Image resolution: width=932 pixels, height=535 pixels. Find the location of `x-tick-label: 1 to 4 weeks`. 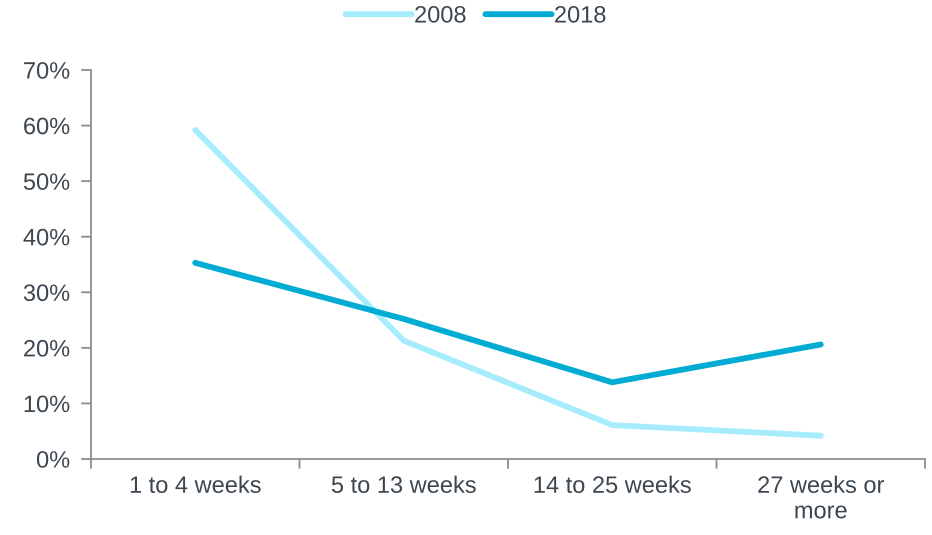

x-tick-label: 1 to 4 weeks is located at coordinates (195, 485).